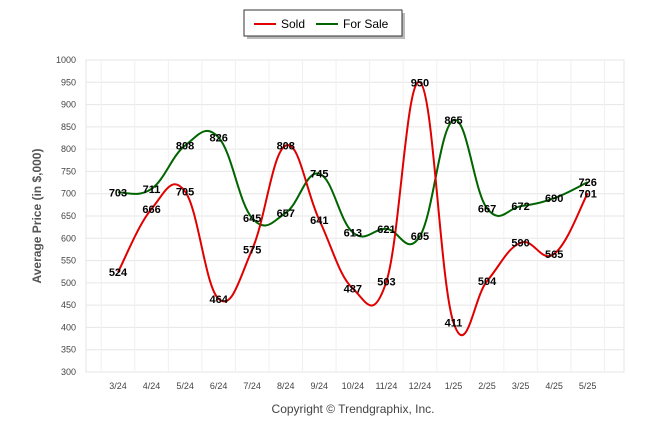 The height and width of the screenshot is (434, 646). What do you see at coordinates (286, 386) in the screenshot?
I see `x-tick-label: 8/24` at bounding box center [286, 386].